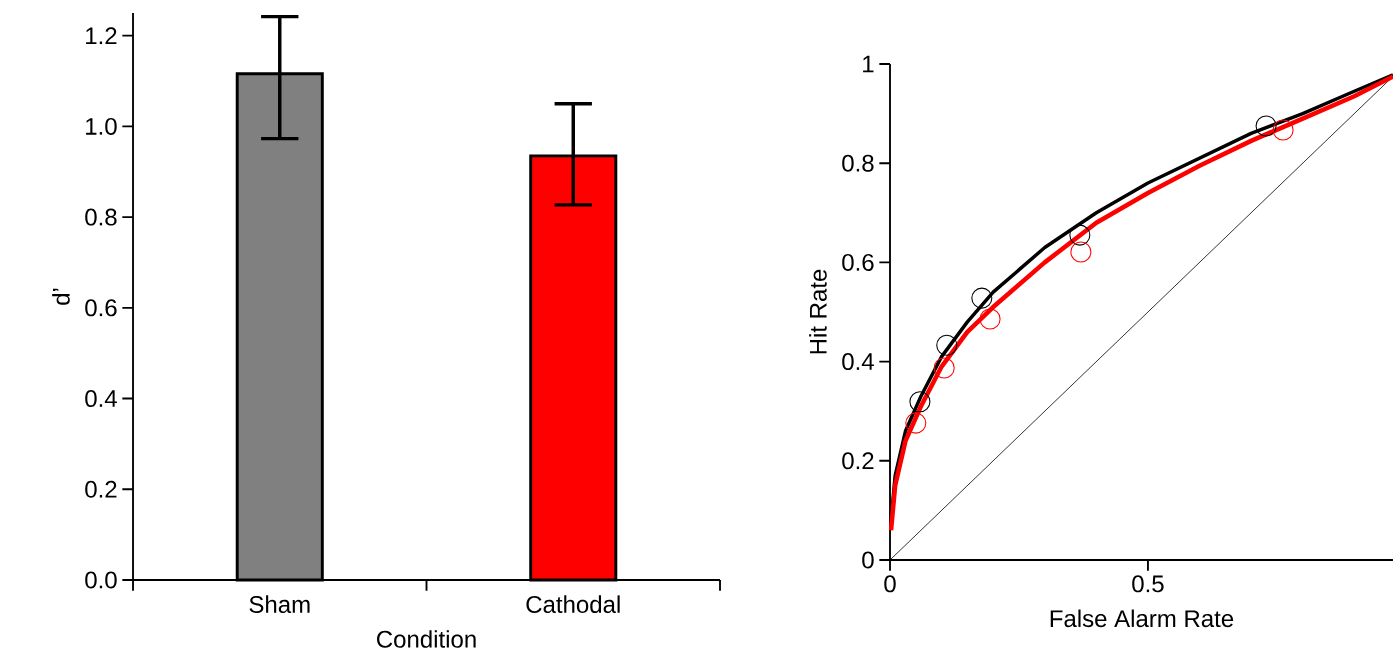  What do you see at coordinates (61, 296) in the screenshot?
I see `y-axis-title: d’` at bounding box center [61, 296].